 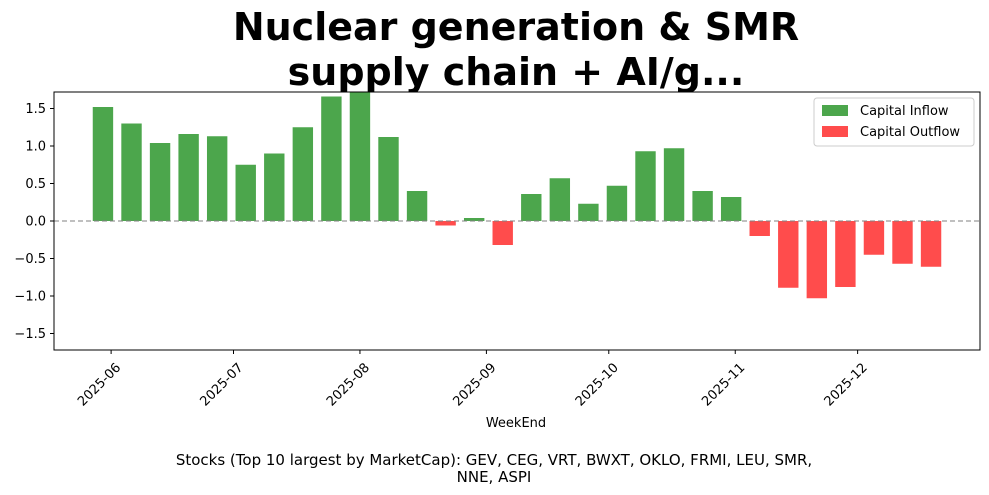 What do you see at coordinates (222, 384) in the screenshot?
I see `x-tick-label: 2025-07` at bounding box center [222, 384].